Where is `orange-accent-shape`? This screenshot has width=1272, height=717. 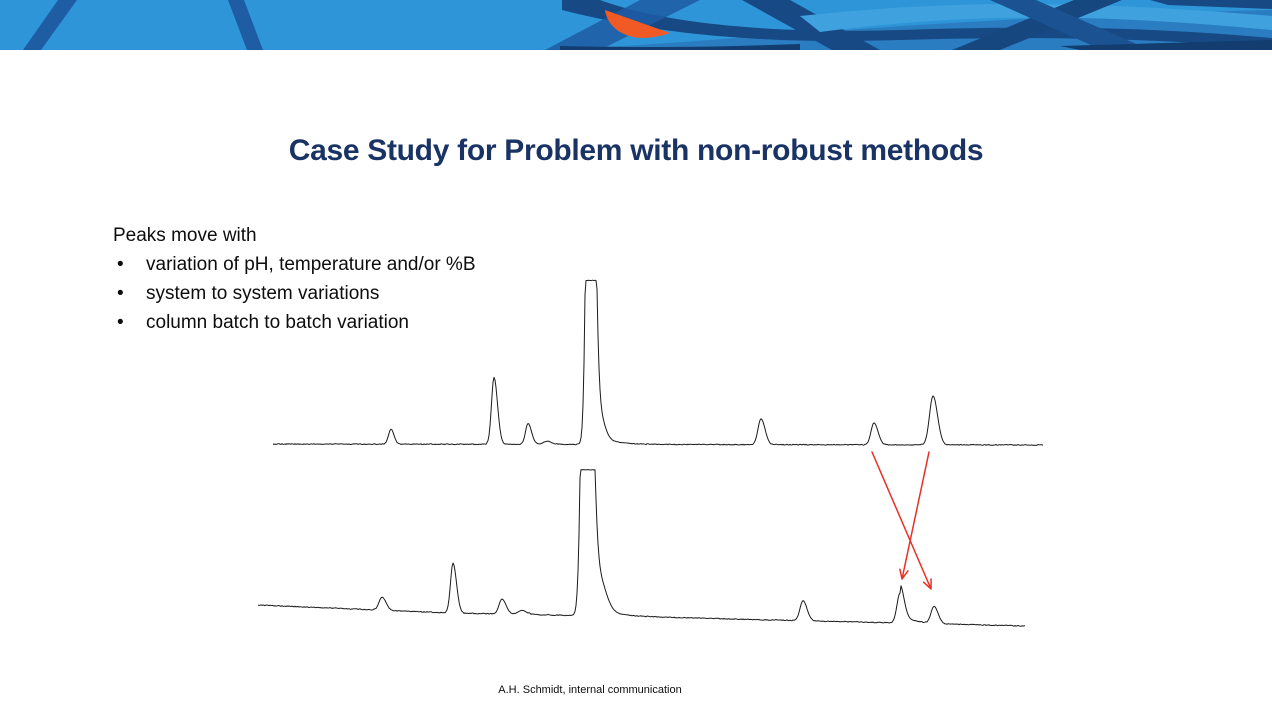
orange-accent-shape is located at coordinates (637, 24).